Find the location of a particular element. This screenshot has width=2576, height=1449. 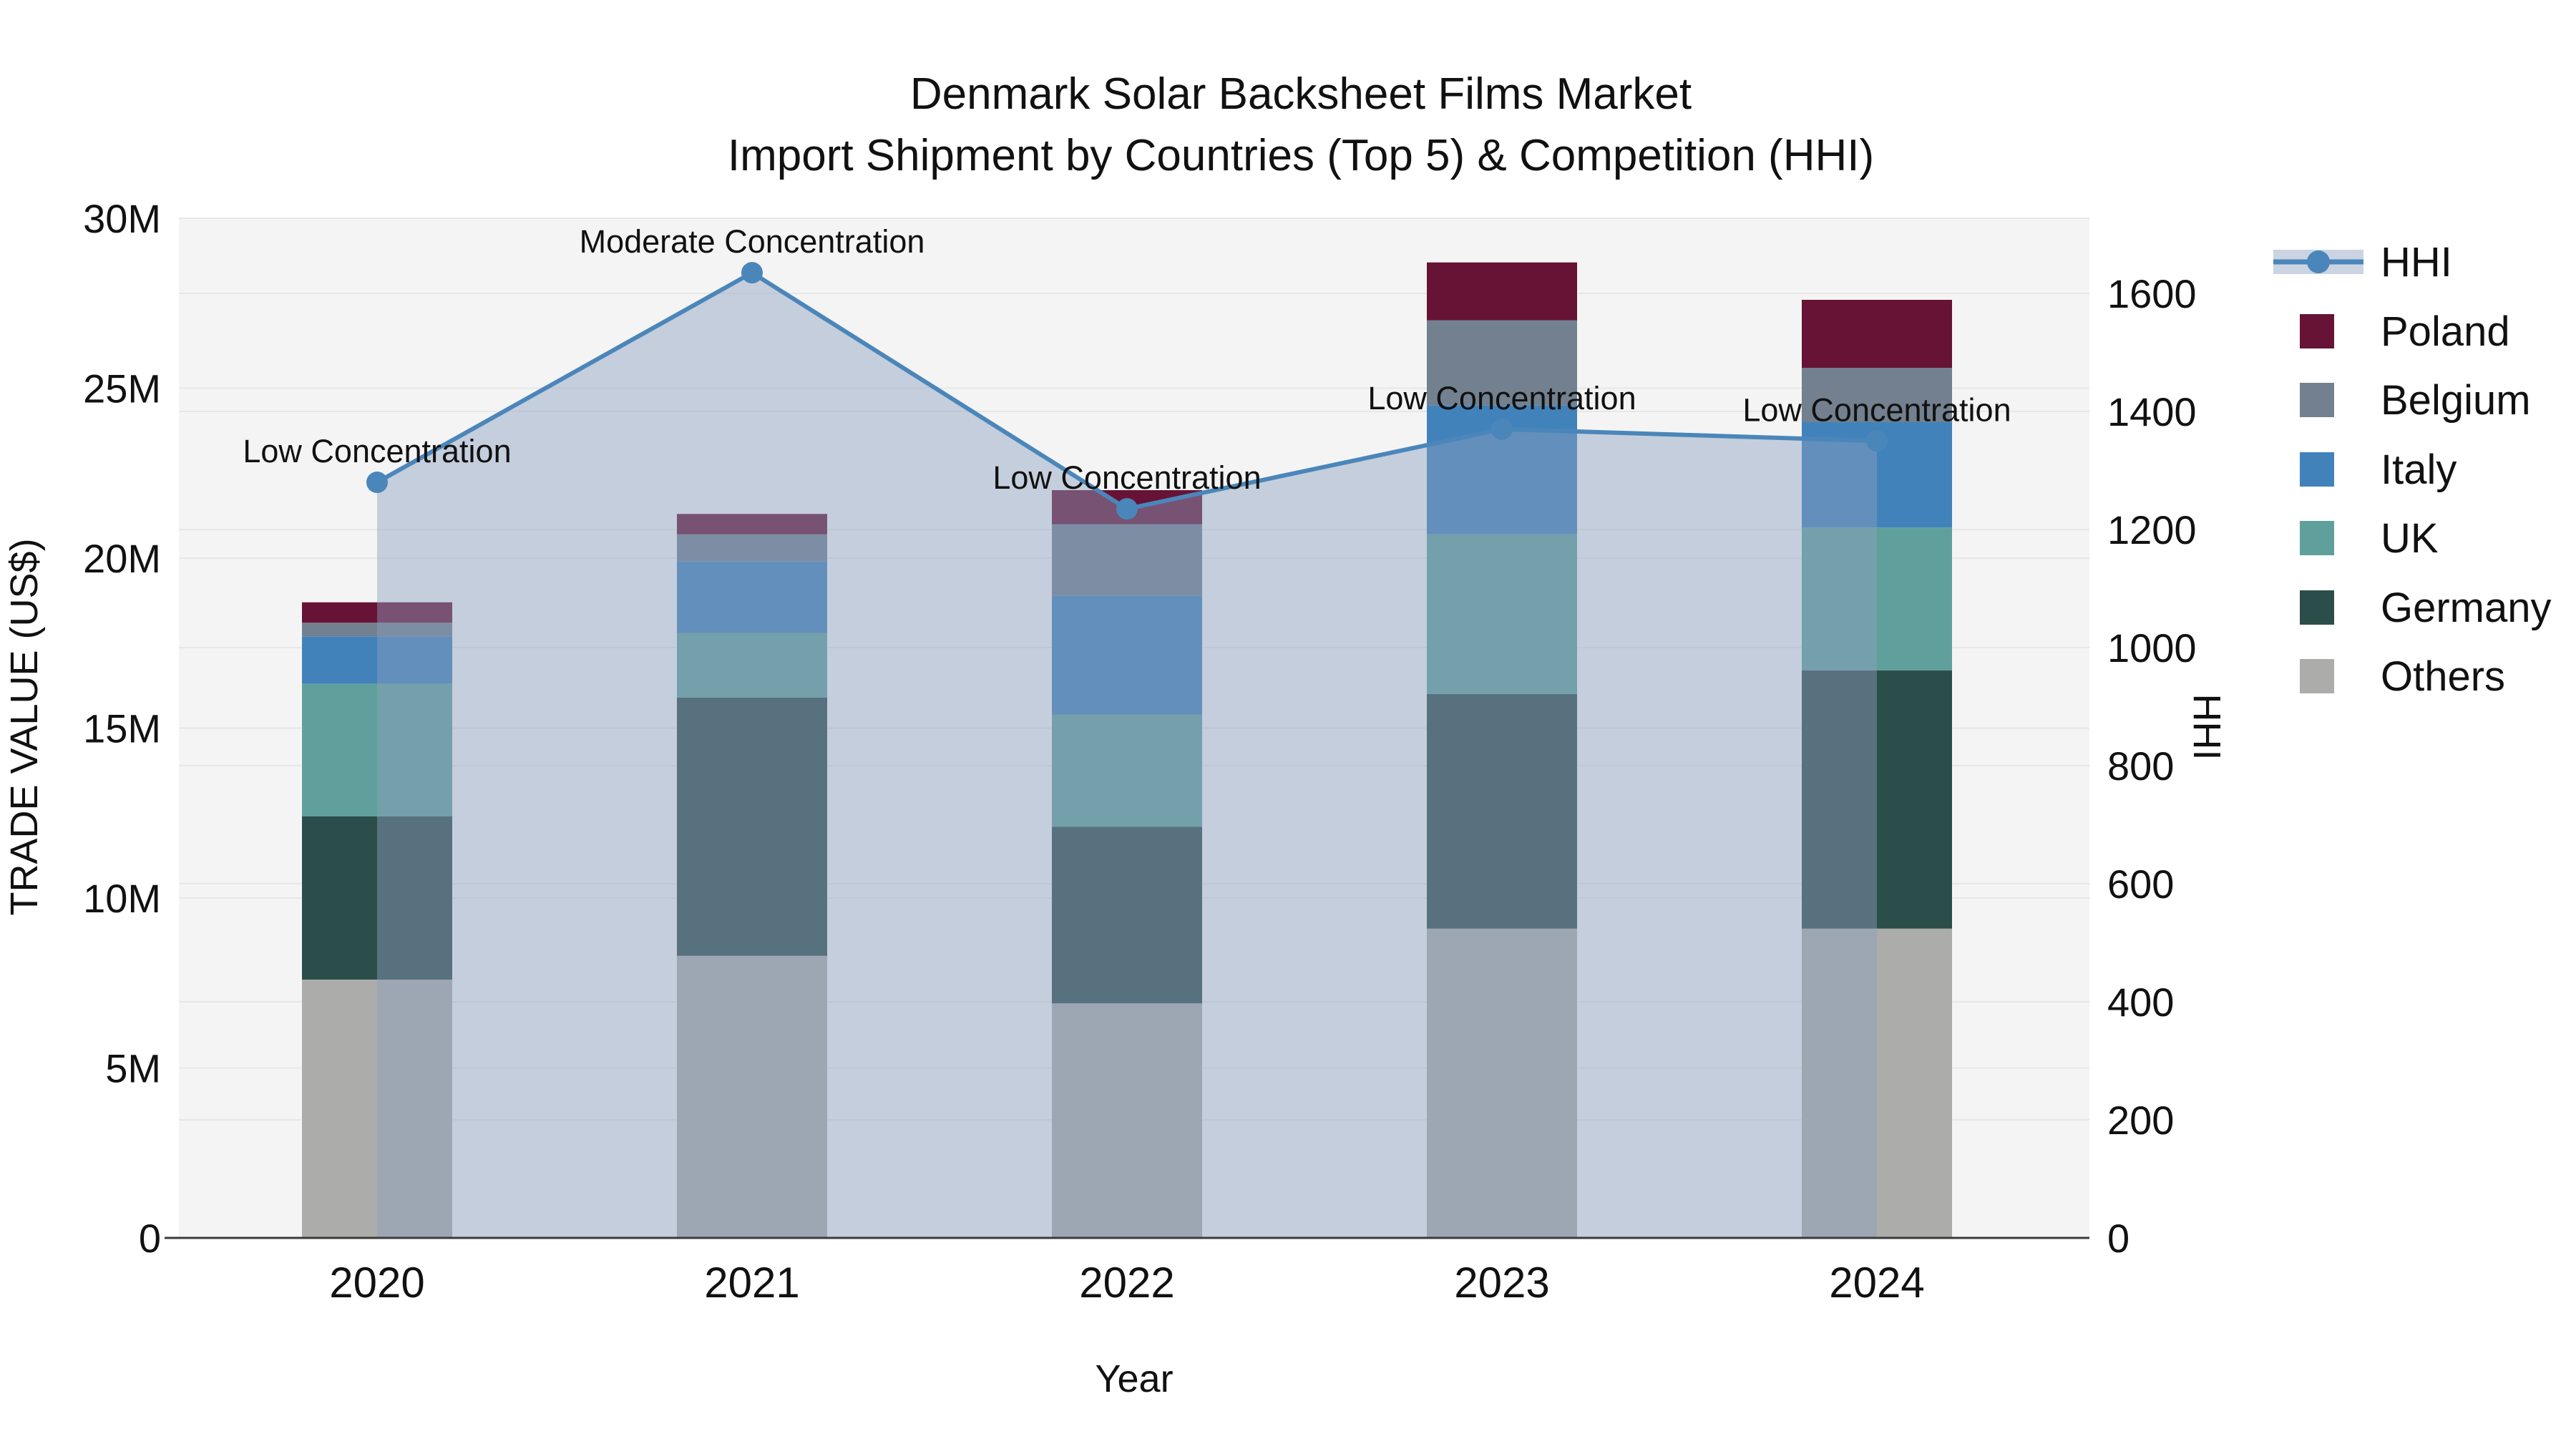

legend-item-germany: Germany is located at coordinates (2426, 608).